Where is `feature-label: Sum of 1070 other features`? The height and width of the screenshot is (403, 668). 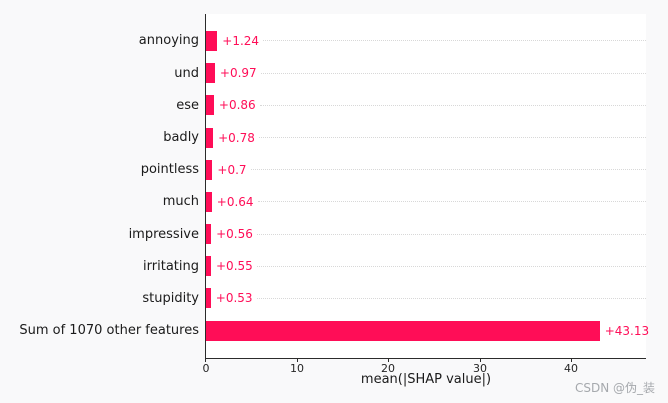
feature-label: Sum of 1070 other features is located at coordinates (109, 331).